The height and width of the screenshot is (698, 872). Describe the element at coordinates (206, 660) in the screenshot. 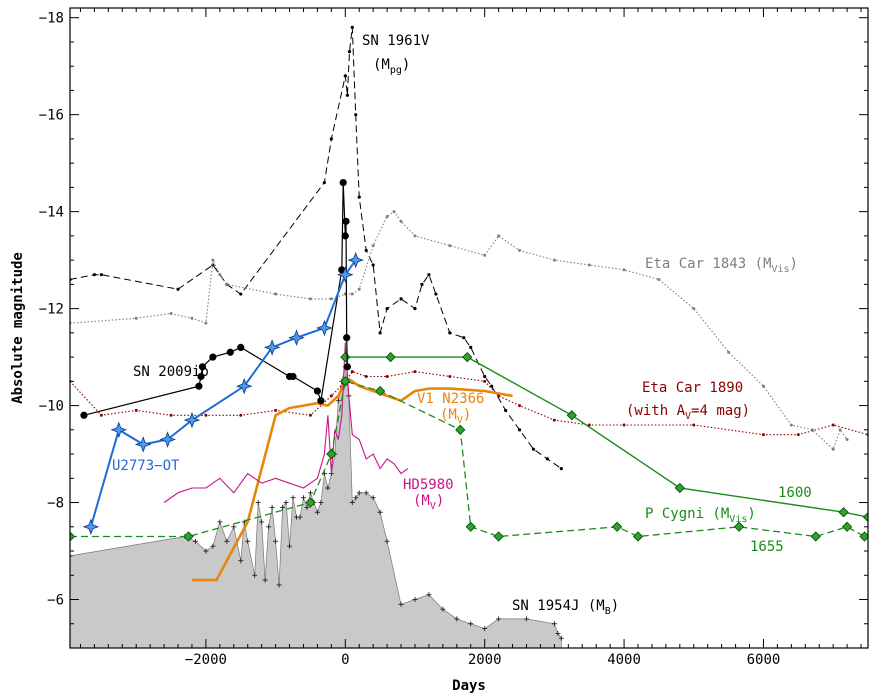

I see `x-tick-label-0: −2000` at that location.